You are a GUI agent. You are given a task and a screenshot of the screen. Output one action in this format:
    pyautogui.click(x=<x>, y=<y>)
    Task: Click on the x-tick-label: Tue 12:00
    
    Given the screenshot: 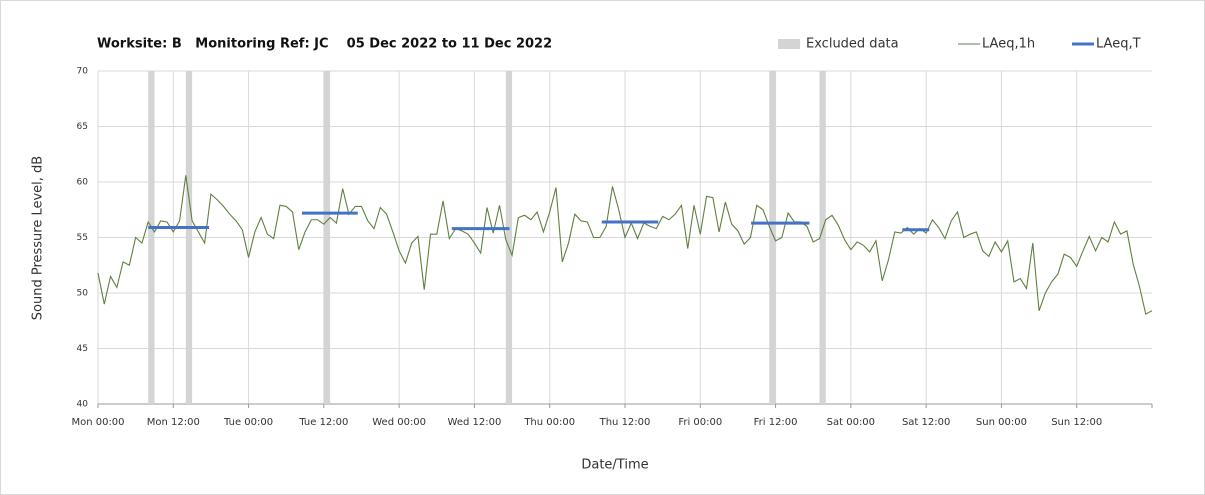 What is the action you would take?
    pyautogui.click(x=323, y=422)
    